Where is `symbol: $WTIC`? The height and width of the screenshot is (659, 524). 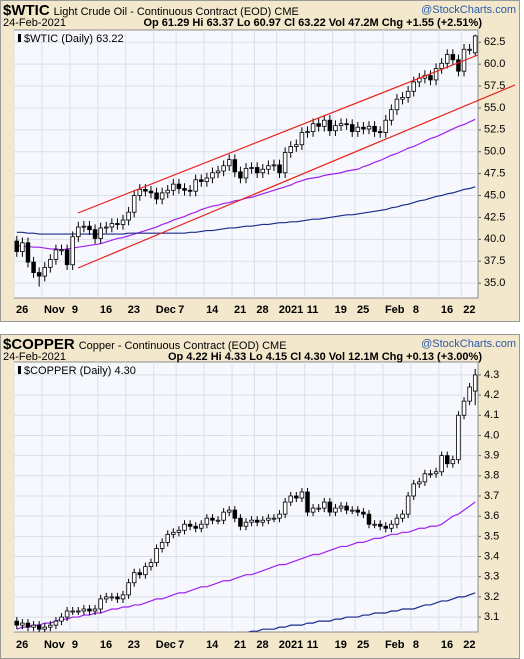 symbol: $WTIC is located at coordinates (26, 10).